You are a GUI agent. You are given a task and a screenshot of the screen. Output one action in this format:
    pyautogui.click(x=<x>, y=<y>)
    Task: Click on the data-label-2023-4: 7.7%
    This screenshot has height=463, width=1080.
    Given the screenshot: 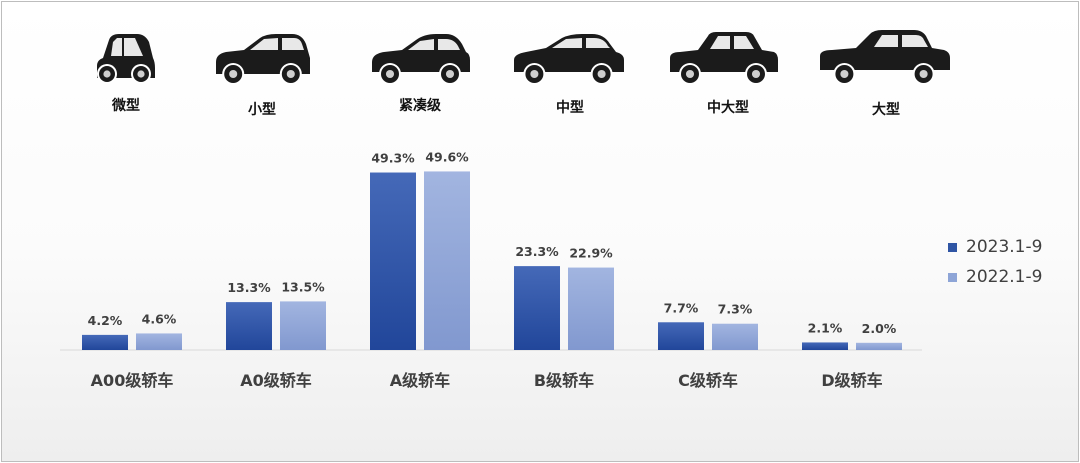 What is the action you would take?
    pyautogui.click(x=681, y=307)
    